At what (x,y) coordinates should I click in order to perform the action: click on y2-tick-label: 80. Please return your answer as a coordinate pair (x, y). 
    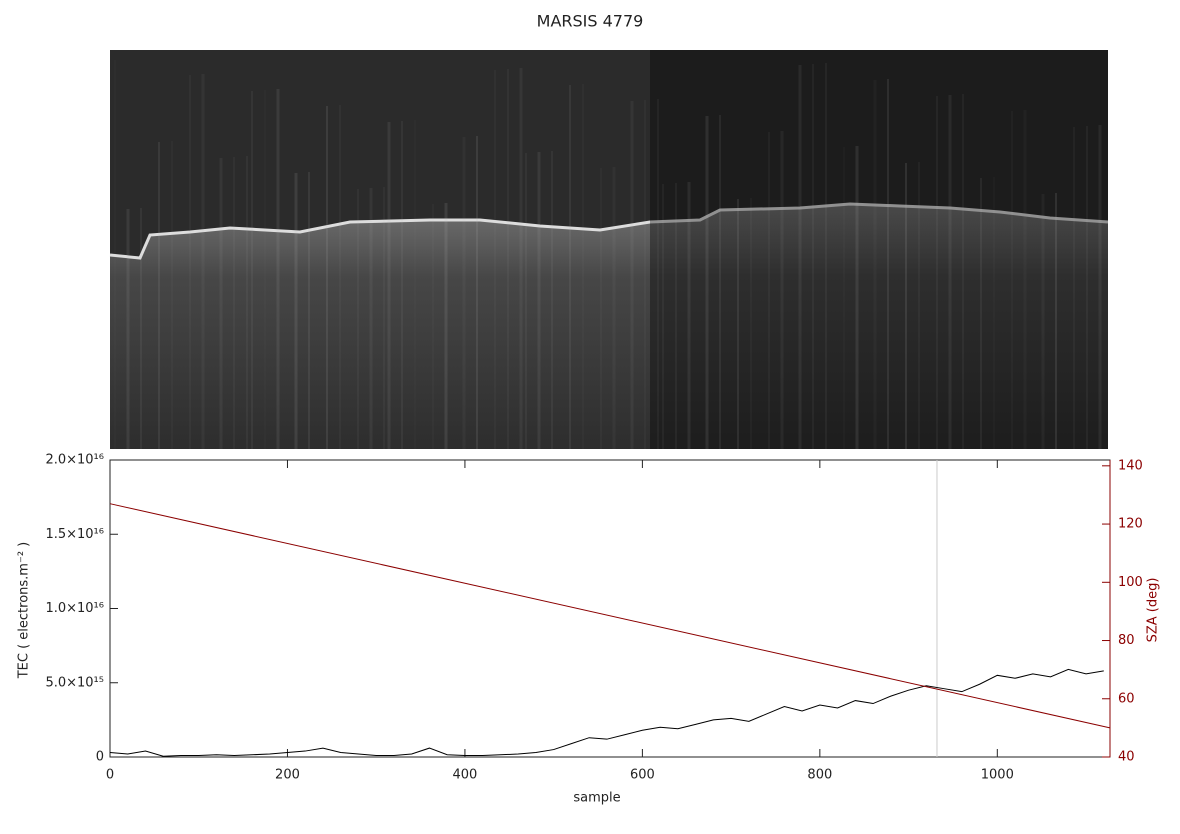
    Looking at the image, I should click on (1126, 640).